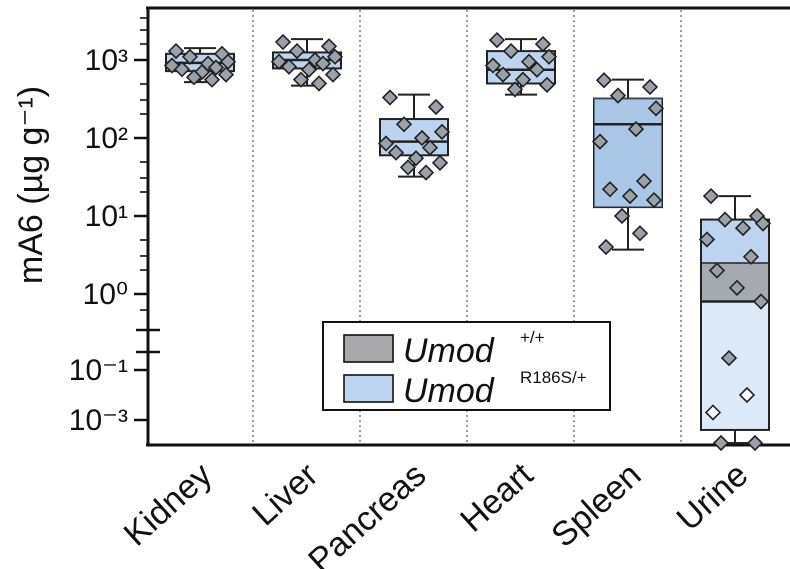 This screenshot has height=569, width=790. Describe the element at coordinates (596, 505) in the screenshot. I see `category-label-spleen: Spleen` at that location.